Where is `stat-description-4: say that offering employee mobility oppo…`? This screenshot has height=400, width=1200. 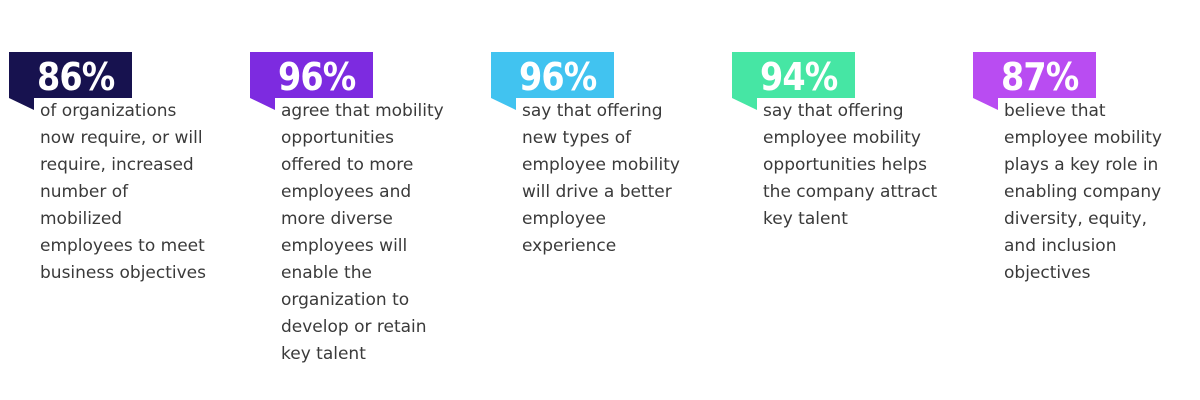 stat-description-4: say that offering employee mobility oppo… is located at coordinates (850, 165).